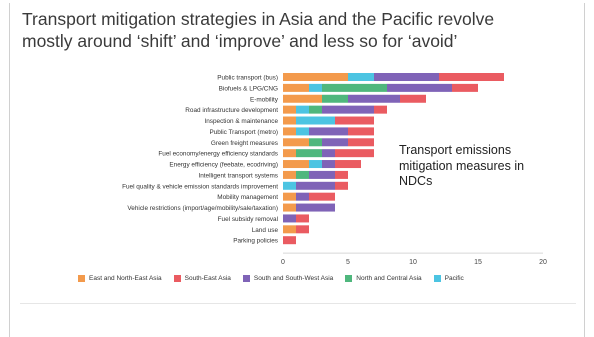 The image size is (594, 337). What do you see at coordinates (543, 262) in the screenshot?
I see `x-tick-label: 20` at bounding box center [543, 262].